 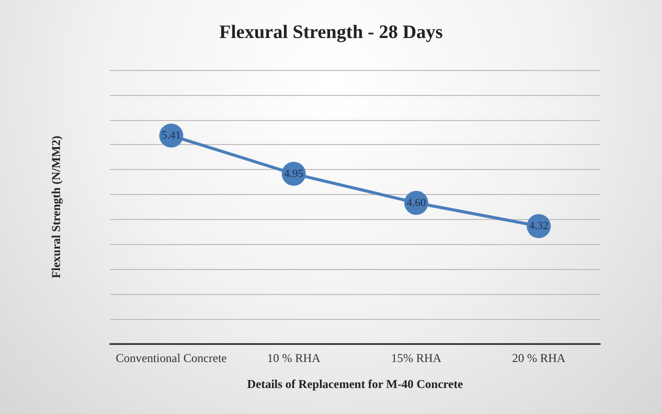 What do you see at coordinates (171, 358) in the screenshot?
I see `x-tick-label: Conventional Concrete` at bounding box center [171, 358].